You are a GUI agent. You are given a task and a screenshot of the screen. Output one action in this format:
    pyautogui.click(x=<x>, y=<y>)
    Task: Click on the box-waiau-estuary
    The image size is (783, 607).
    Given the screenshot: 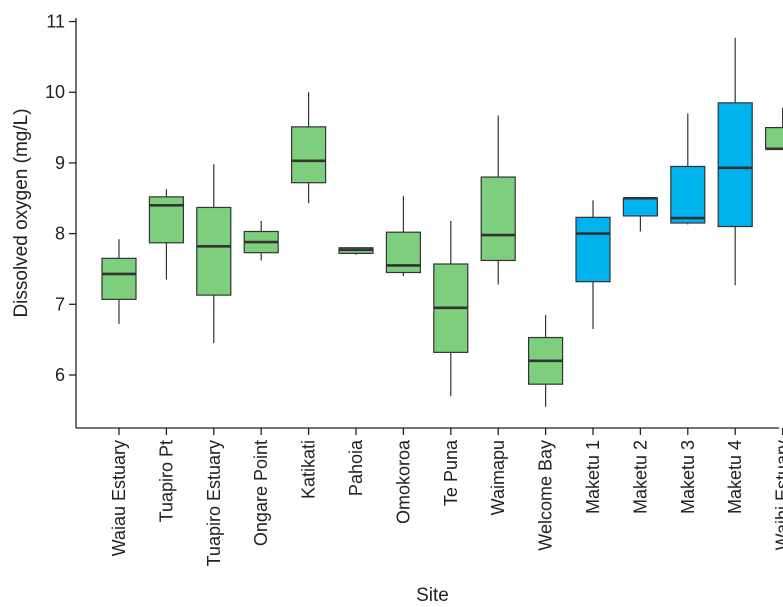 What is the action you would take?
    pyautogui.click(x=119, y=282)
    